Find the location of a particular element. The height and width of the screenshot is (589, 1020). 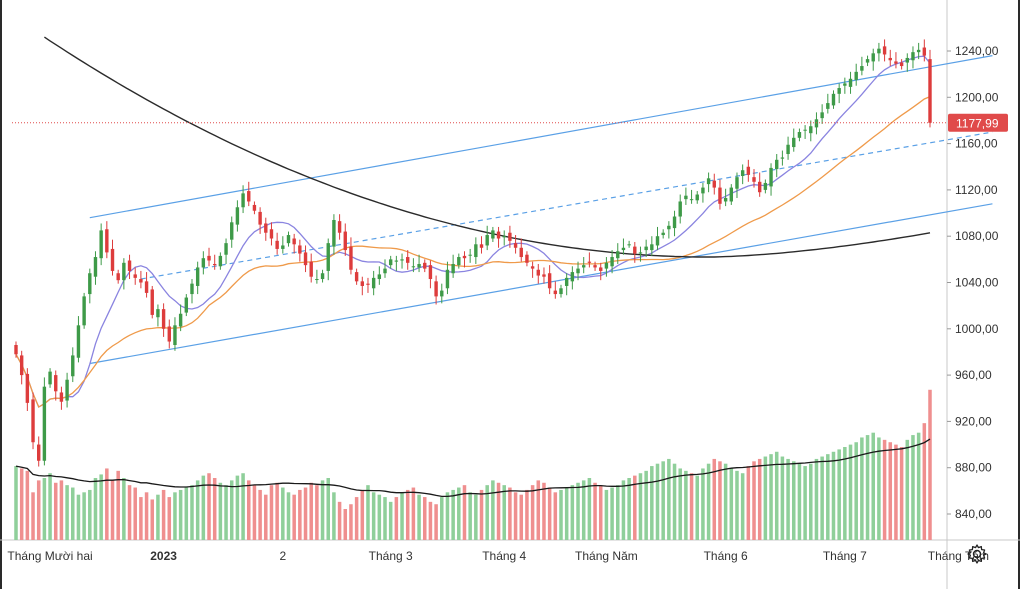

last-price-tag is located at coordinates (978, 122).